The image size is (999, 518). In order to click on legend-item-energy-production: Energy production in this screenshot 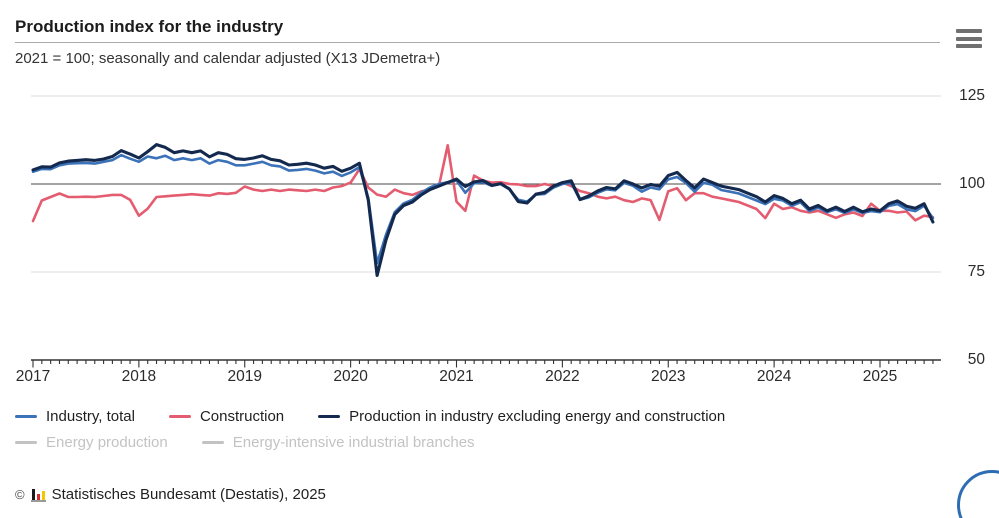, I will do `click(91, 442)`.